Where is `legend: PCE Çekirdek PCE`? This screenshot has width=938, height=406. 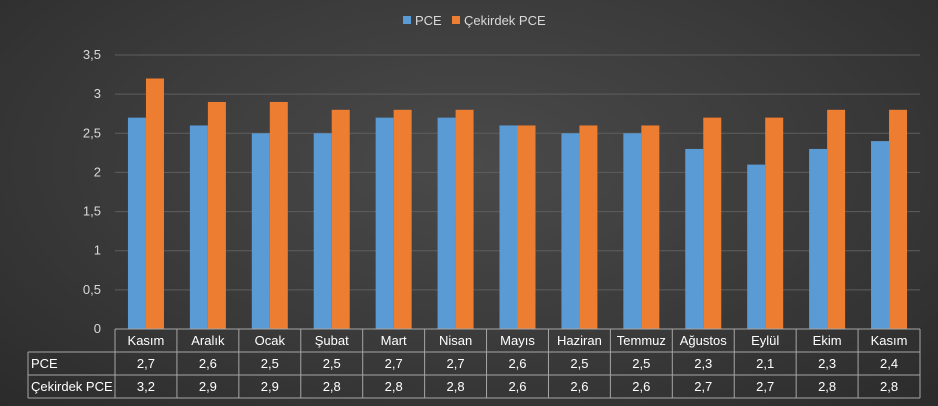 legend: PCE Çekirdek PCE is located at coordinates (474, 20).